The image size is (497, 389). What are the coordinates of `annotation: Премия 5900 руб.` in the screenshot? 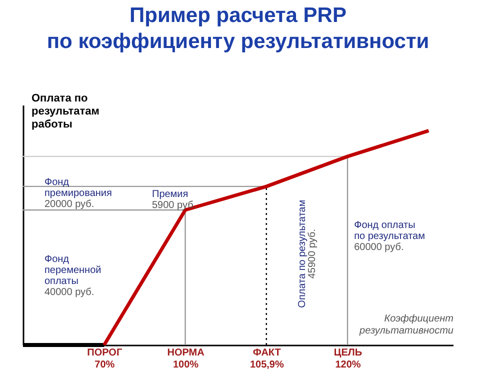 It's located at (174, 200).